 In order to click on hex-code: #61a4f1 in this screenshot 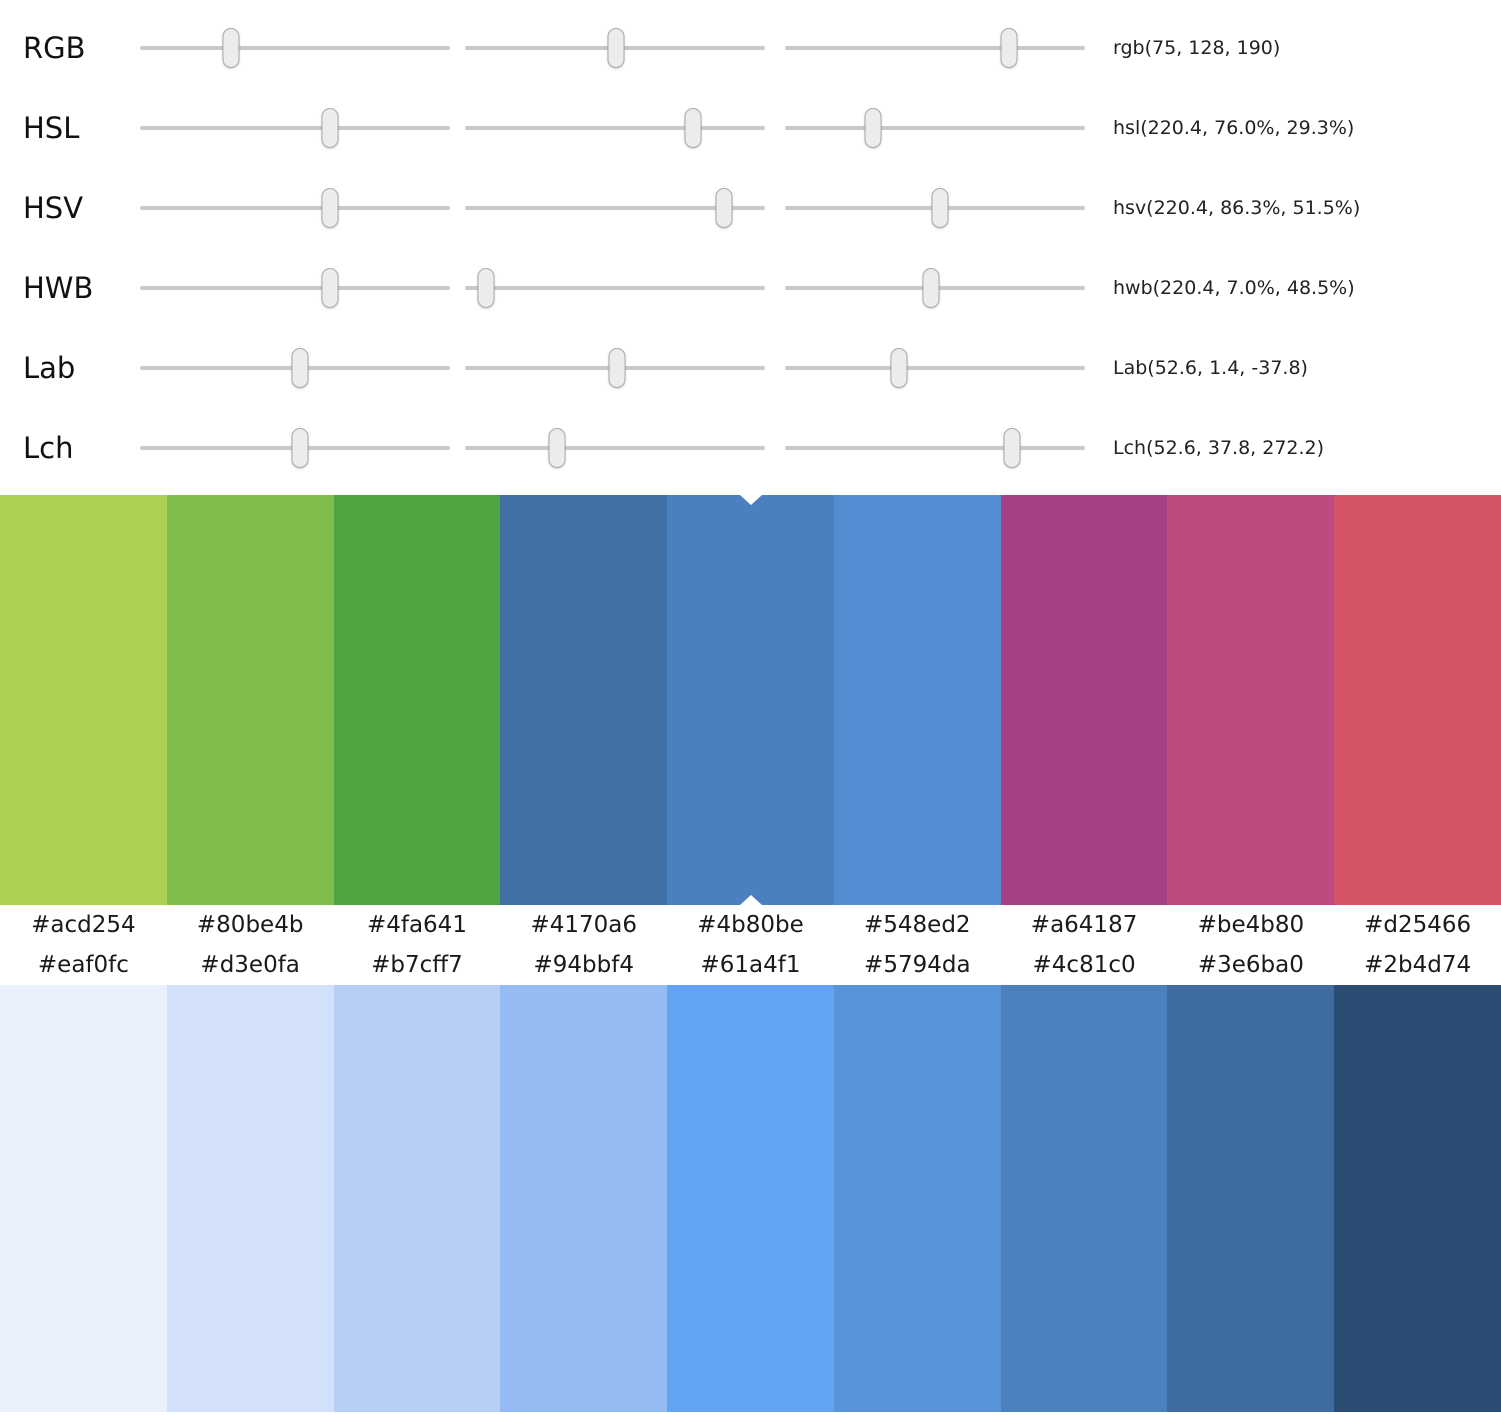, I will do `click(750, 965)`.